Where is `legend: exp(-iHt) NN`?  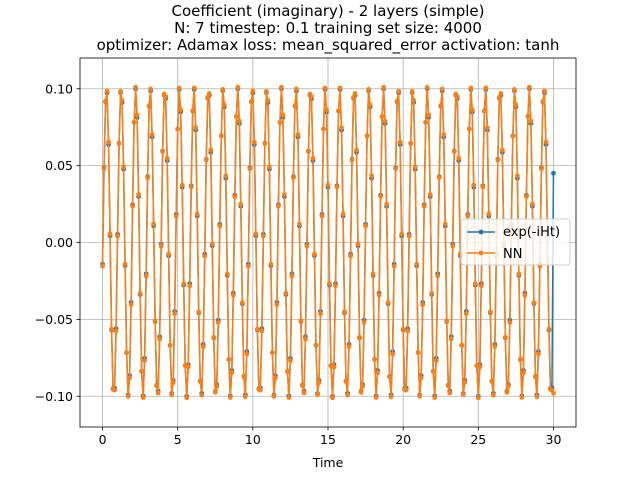
legend: exp(-iHt) NN is located at coordinates (515, 242).